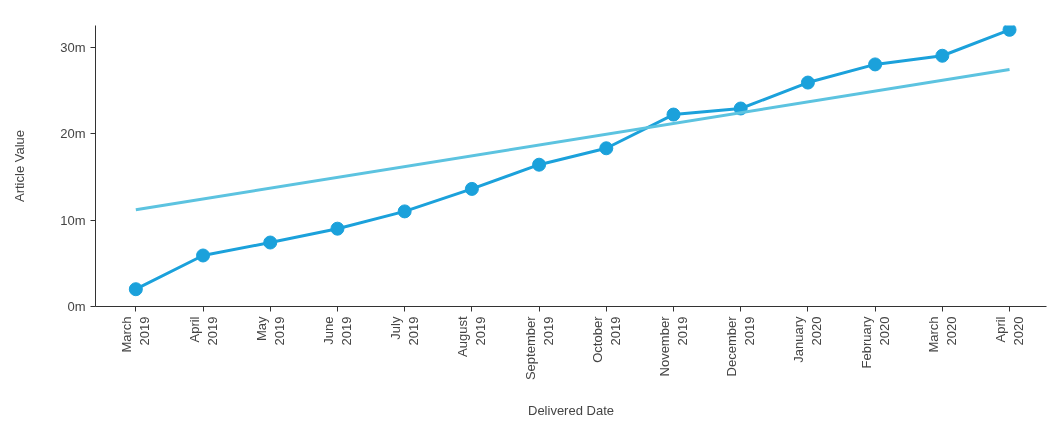 Image resolution: width=1056 pixels, height=421 pixels. What do you see at coordinates (606, 339) in the screenshot?
I see `x-tick-label: October 2019` at bounding box center [606, 339].